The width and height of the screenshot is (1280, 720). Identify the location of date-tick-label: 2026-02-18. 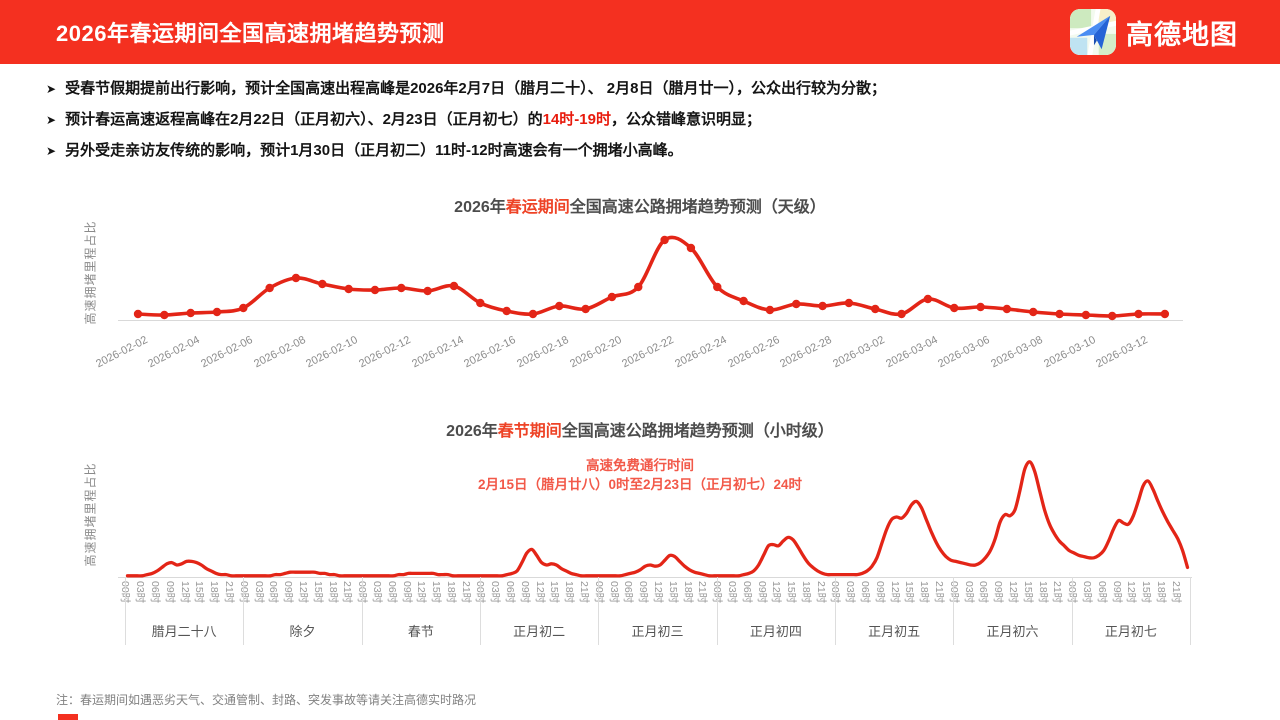
(543, 352).